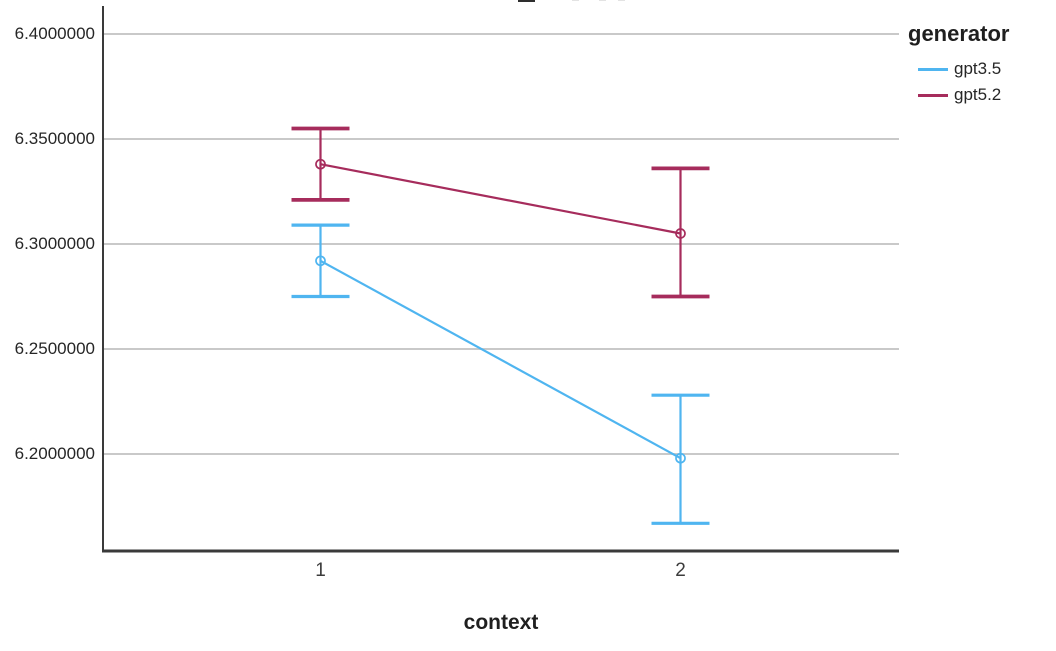 The width and height of the screenshot is (1056, 651). I want to click on clipped-title-underscore, so click(526, 1).